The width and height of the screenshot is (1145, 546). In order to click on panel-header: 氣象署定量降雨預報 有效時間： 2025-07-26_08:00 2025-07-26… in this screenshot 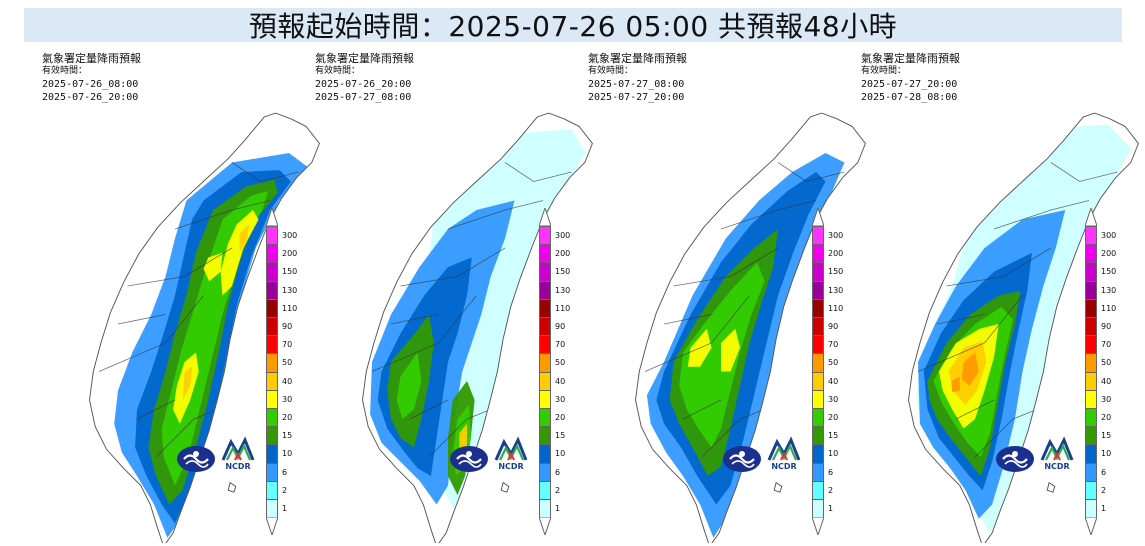, I will do `click(91, 78)`.